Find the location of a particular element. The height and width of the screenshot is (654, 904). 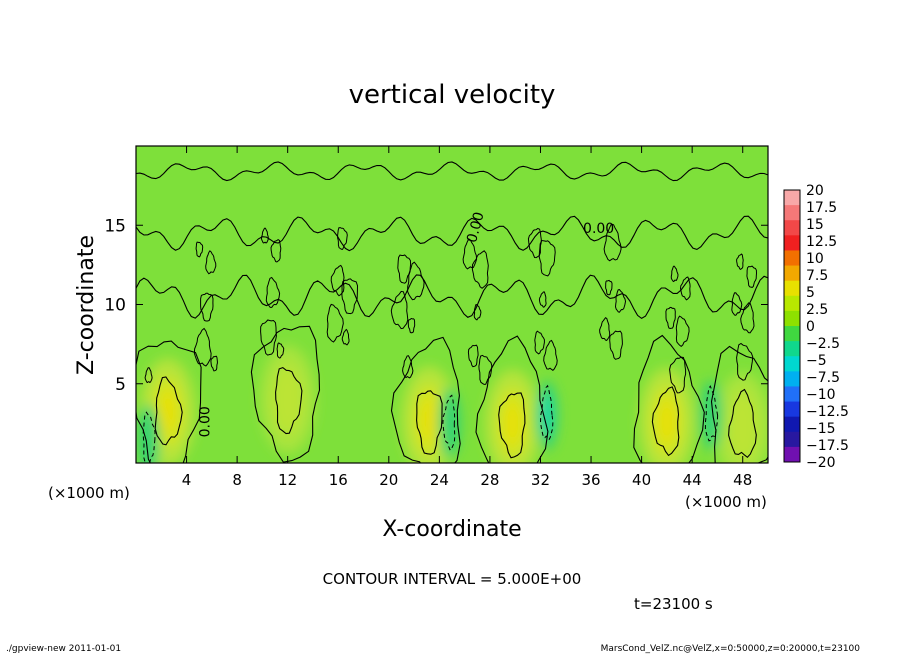

x-tick-label: 12 is located at coordinates (287, 480).